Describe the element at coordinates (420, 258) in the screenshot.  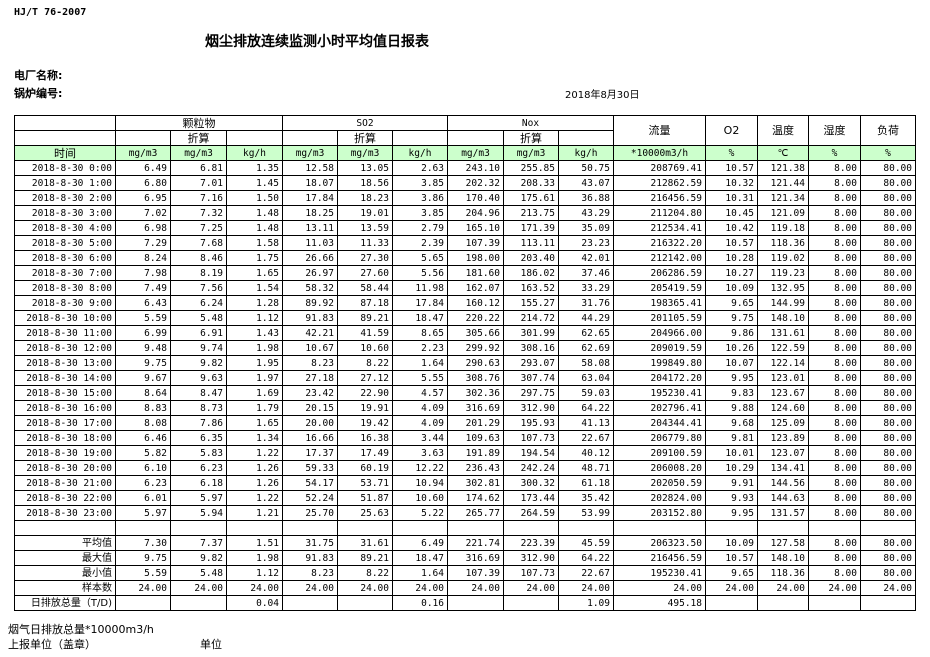
I see `value-cell: 5.65` at that location.